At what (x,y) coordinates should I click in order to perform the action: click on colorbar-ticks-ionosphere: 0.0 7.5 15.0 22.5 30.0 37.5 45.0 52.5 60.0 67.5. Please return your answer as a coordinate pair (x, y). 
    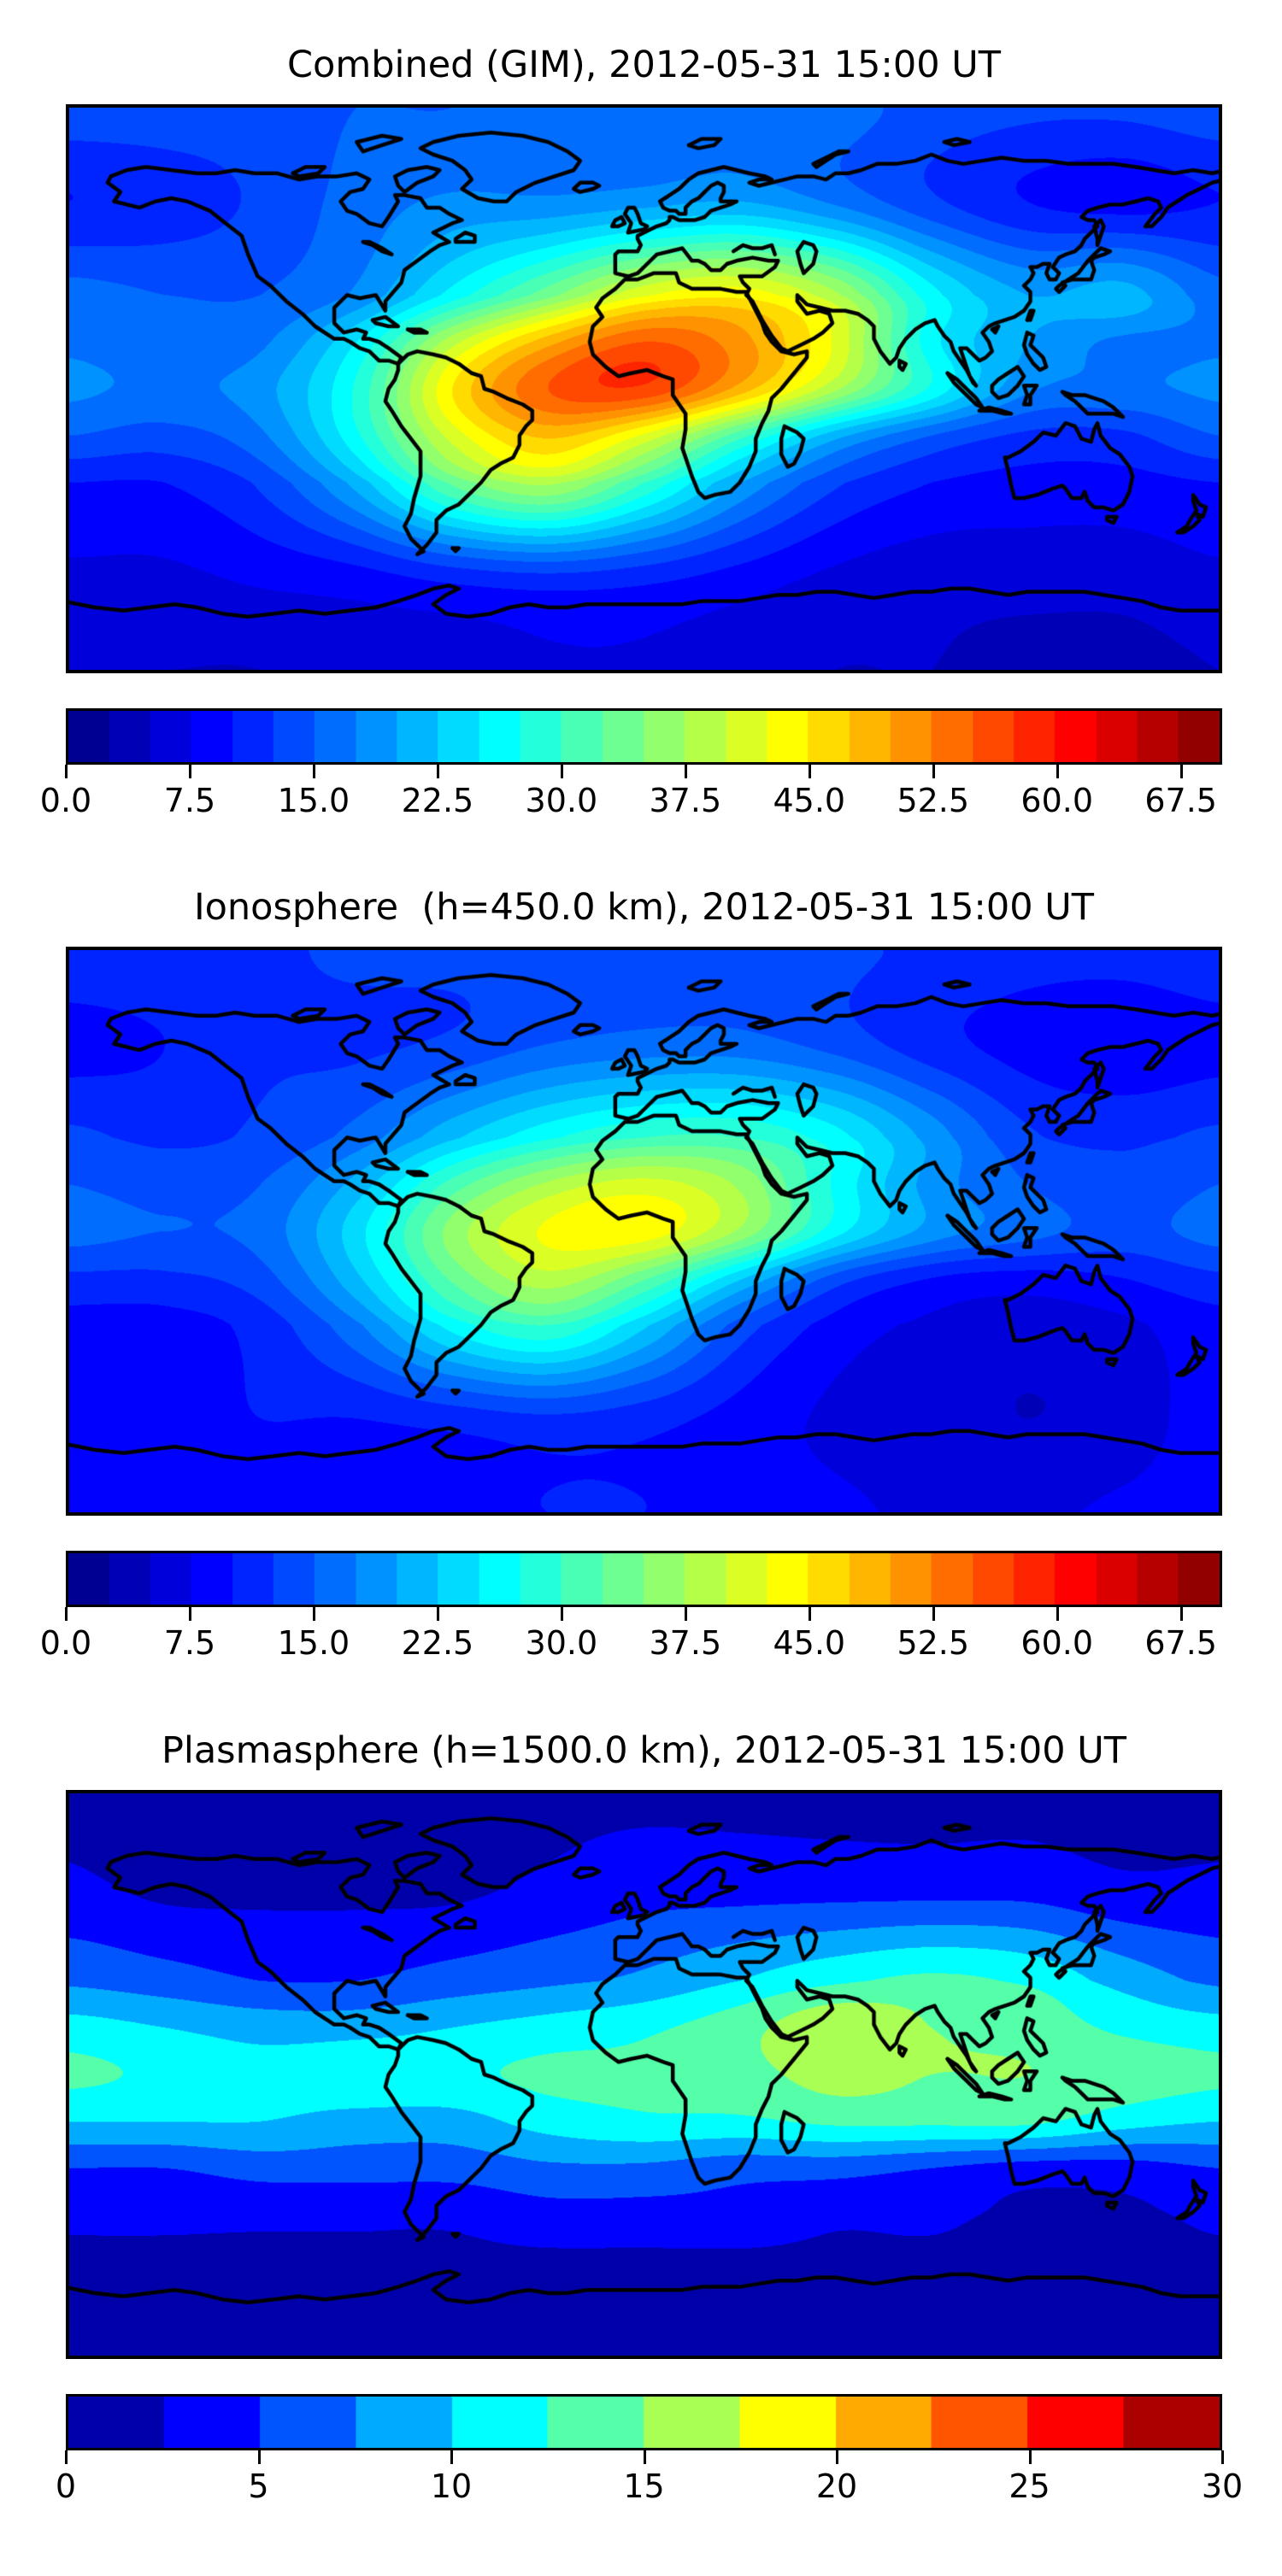
    Looking at the image, I should click on (631, 1654).